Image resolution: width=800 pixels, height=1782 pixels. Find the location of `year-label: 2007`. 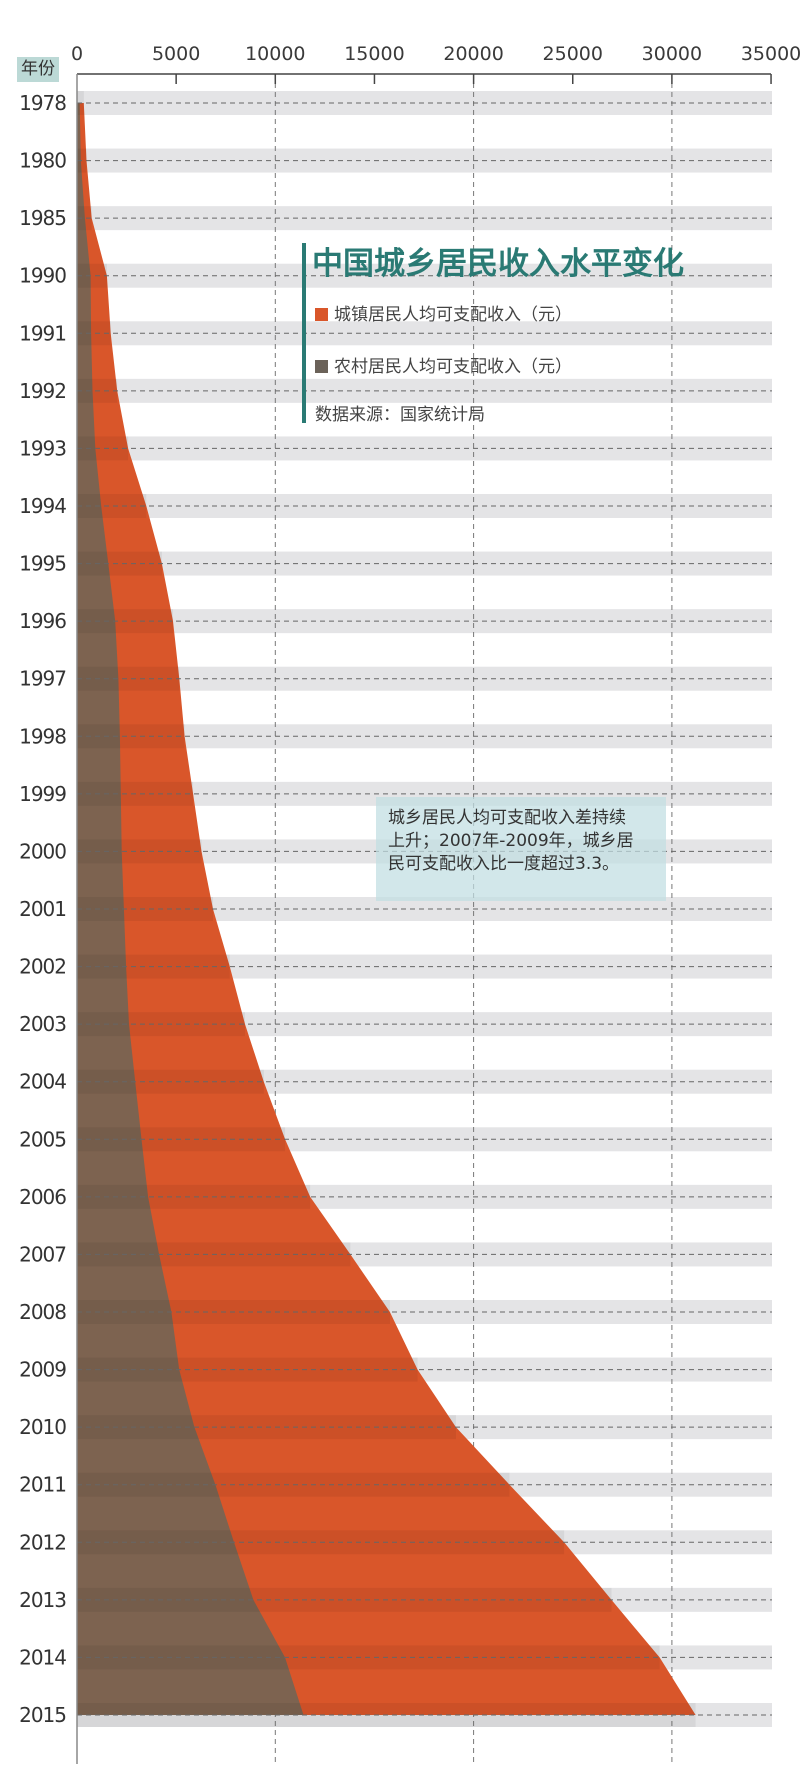

year-label: 2007 is located at coordinates (42, 1254).